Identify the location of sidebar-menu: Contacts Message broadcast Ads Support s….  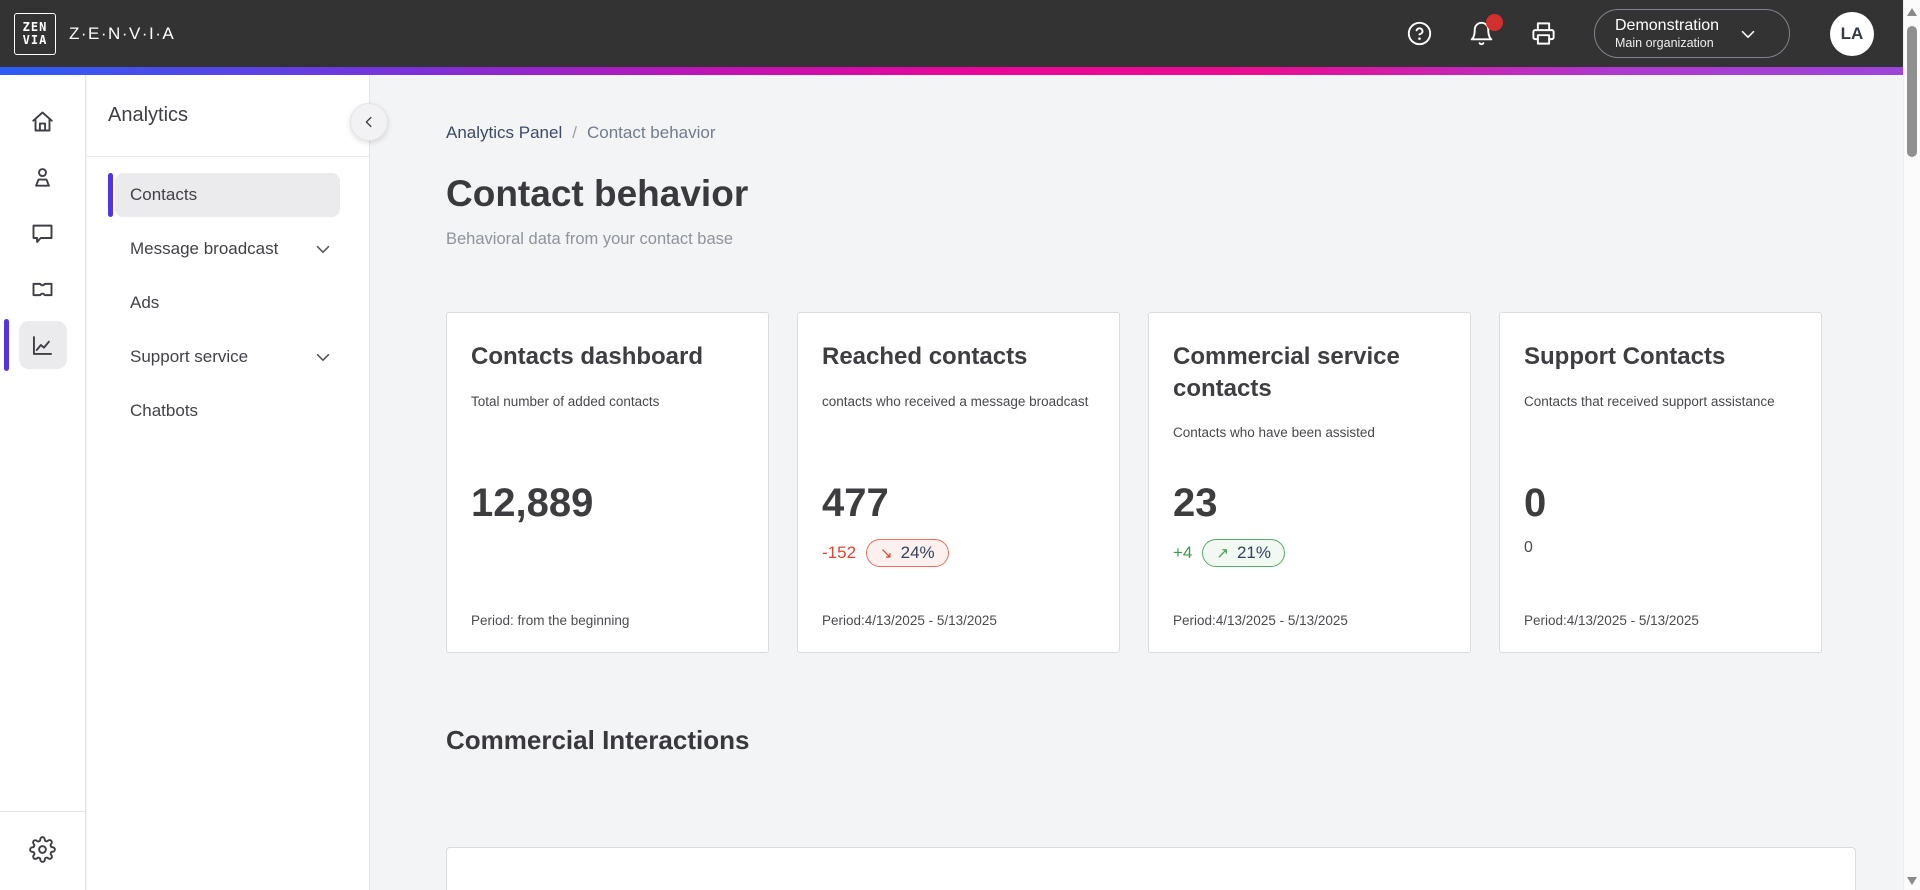
(228, 295).